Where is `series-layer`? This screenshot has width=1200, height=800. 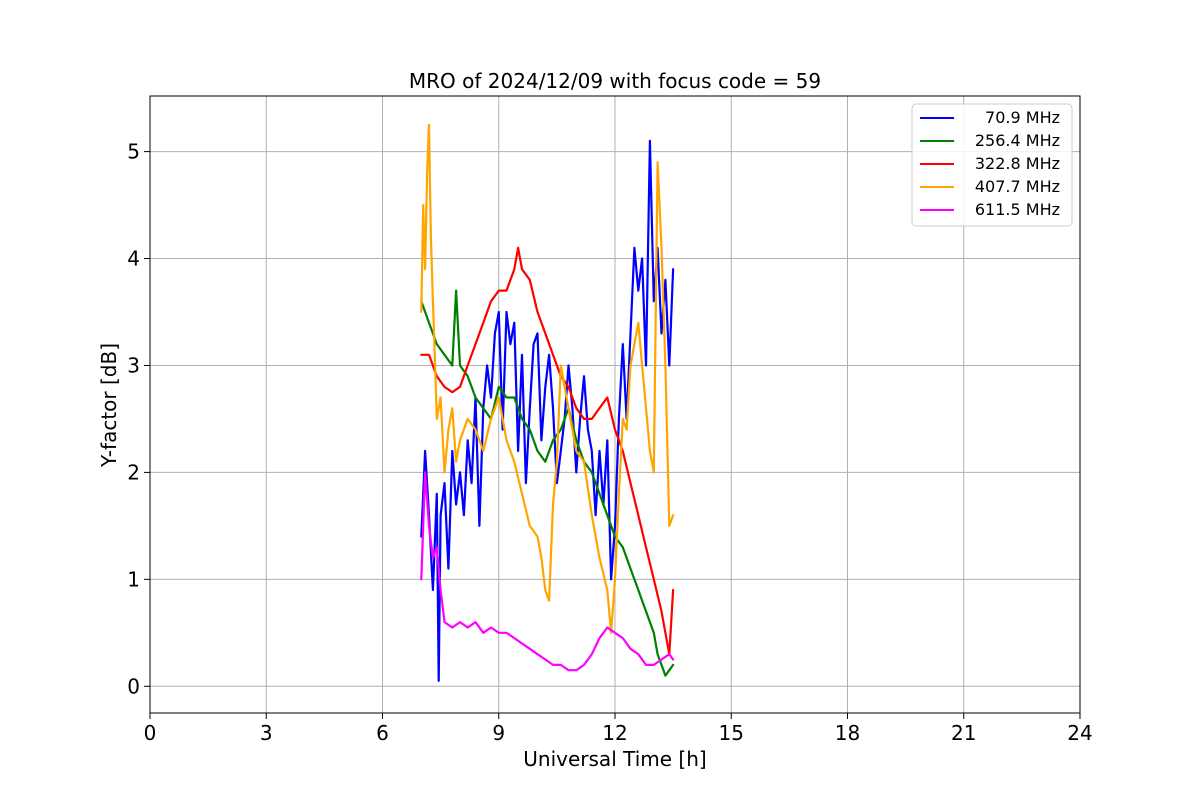
series-layer is located at coordinates (547, 403).